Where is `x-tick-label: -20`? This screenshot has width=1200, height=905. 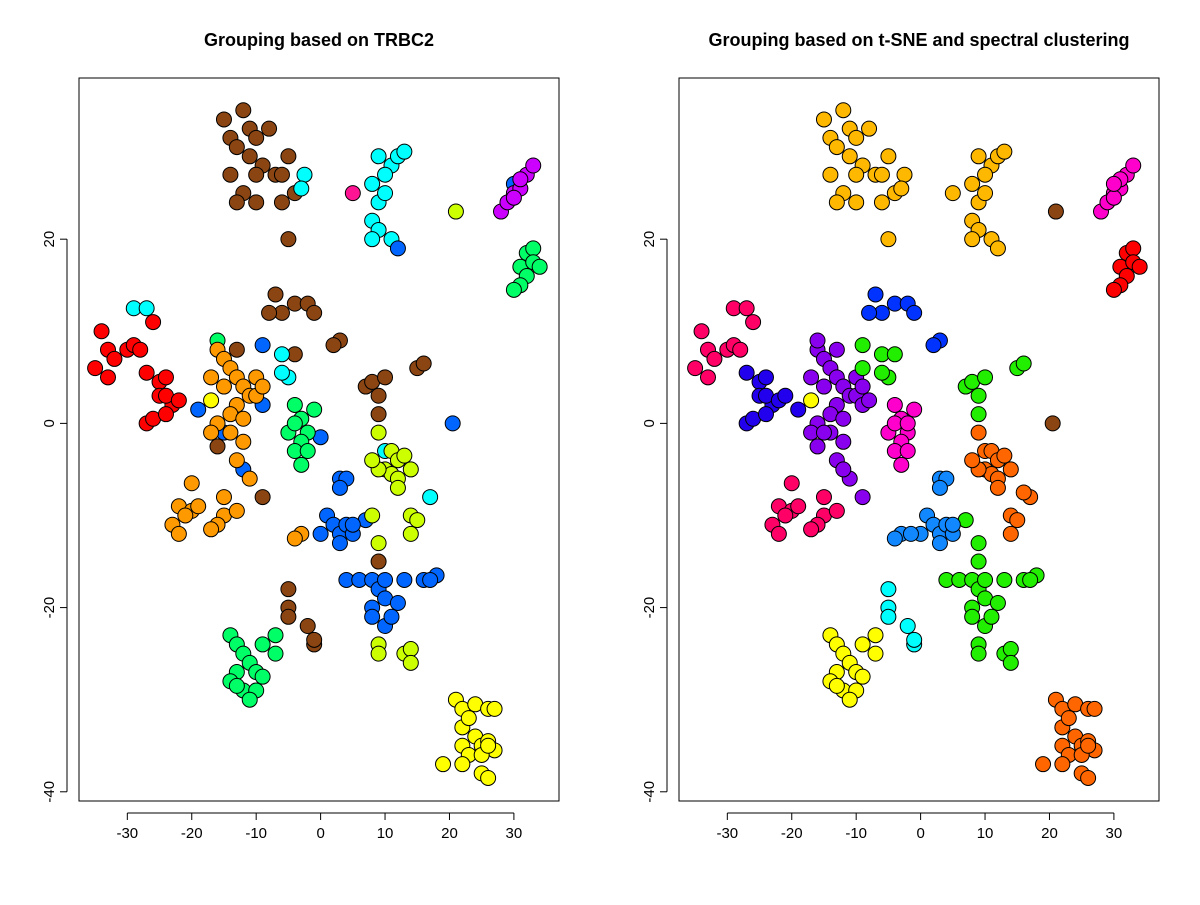
x-tick-label: -20 is located at coordinates (792, 833).